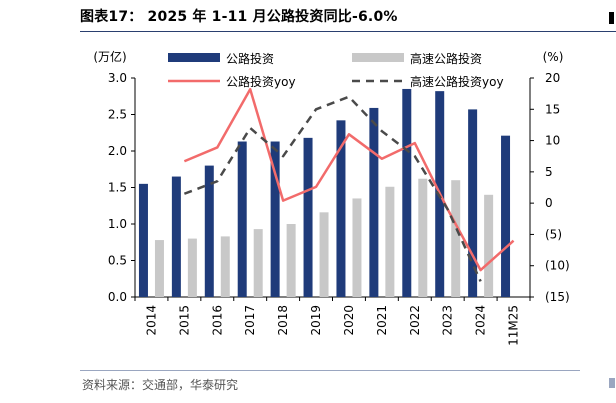 Image resolution: width=616 pixels, height=403 pixels. What do you see at coordinates (316, 320) in the screenshot?
I see `x-tick-label: 2019` at bounding box center [316, 320].